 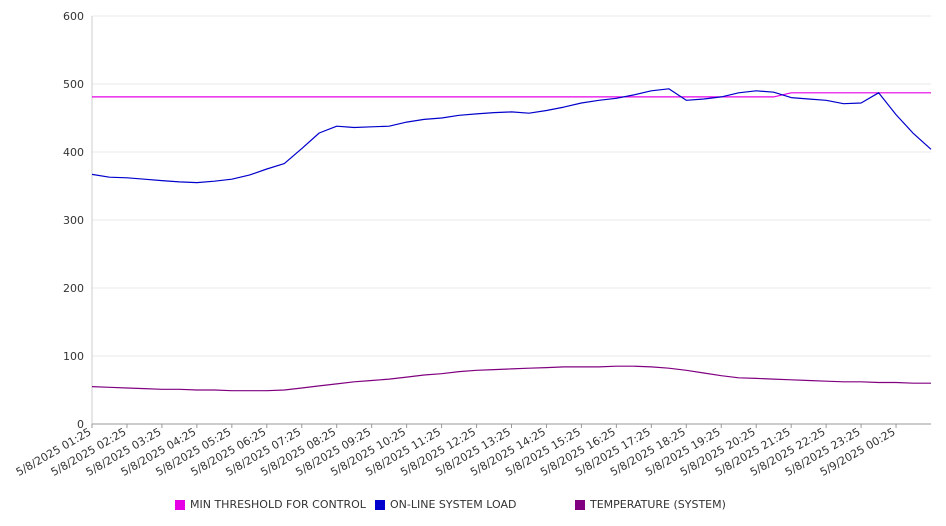 I want to click on series-line-temperature, so click(x=511, y=378).